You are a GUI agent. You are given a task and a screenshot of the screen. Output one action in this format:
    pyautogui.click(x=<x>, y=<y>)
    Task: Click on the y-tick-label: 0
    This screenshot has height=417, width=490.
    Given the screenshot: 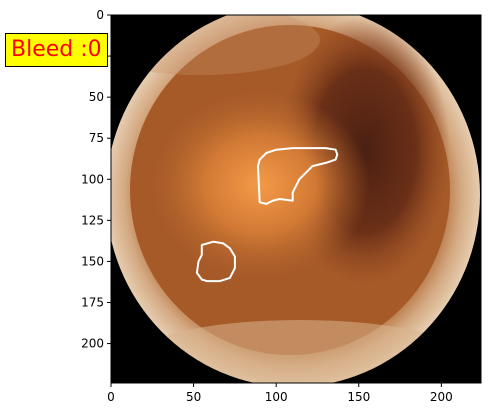 What is the action you would take?
    pyautogui.click(x=100, y=15)
    